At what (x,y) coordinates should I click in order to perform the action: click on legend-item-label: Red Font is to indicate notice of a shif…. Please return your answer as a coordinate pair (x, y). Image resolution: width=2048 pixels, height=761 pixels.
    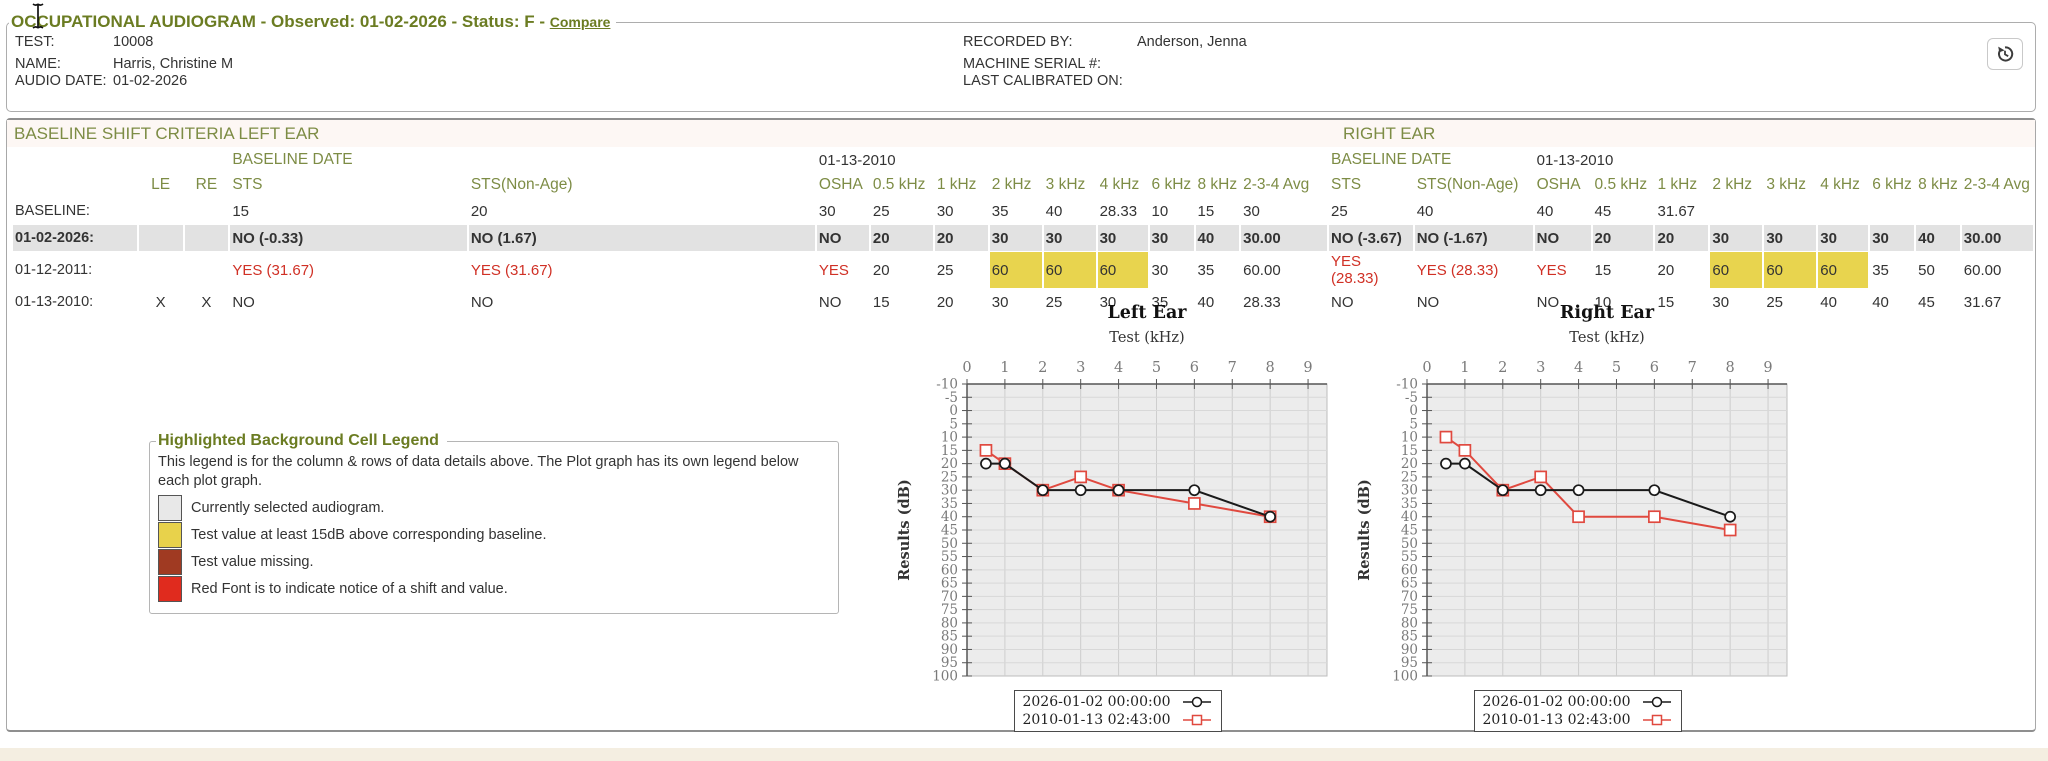
    Looking at the image, I should click on (349, 589).